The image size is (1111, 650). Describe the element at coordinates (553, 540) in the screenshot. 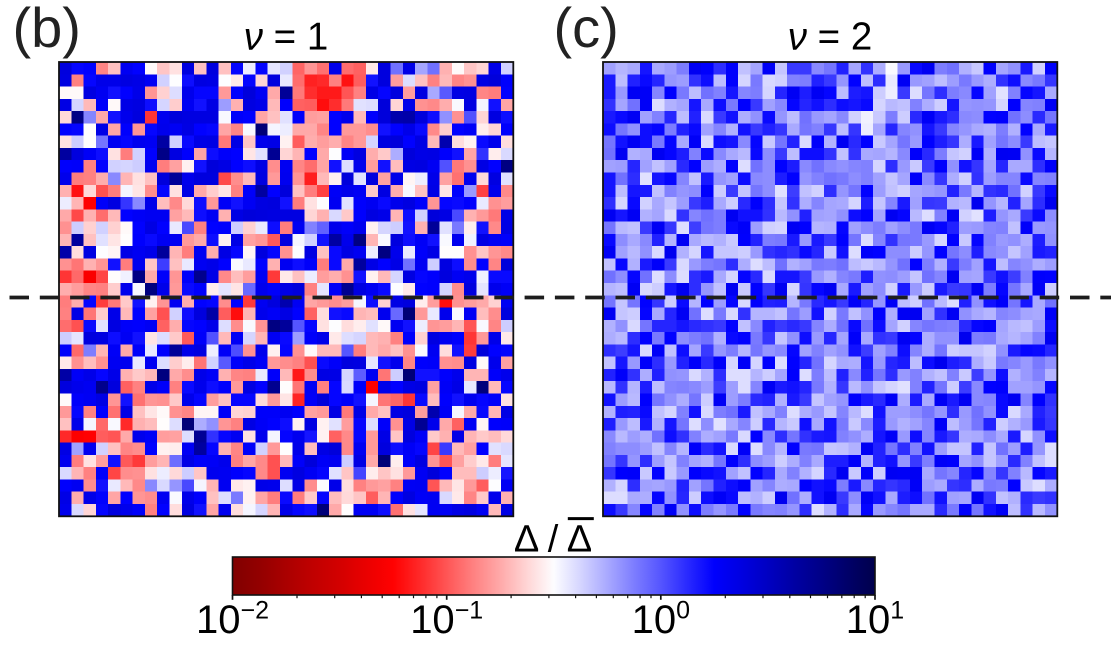

I see `svg-text: Δ / Δ` at that location.